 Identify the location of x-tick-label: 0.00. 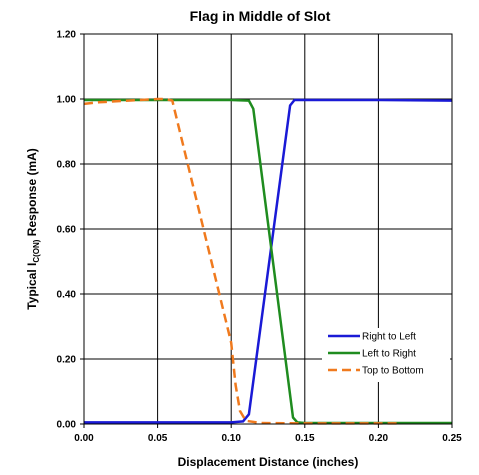
(84, 438).